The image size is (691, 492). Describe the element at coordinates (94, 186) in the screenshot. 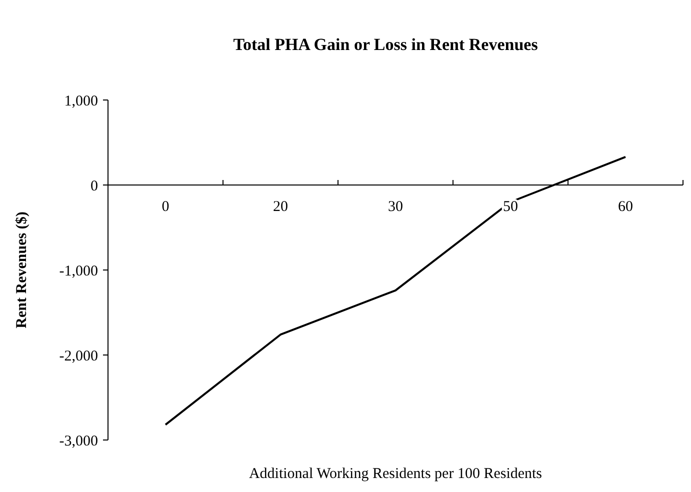

I see `y-tick-label: 0` at that location.